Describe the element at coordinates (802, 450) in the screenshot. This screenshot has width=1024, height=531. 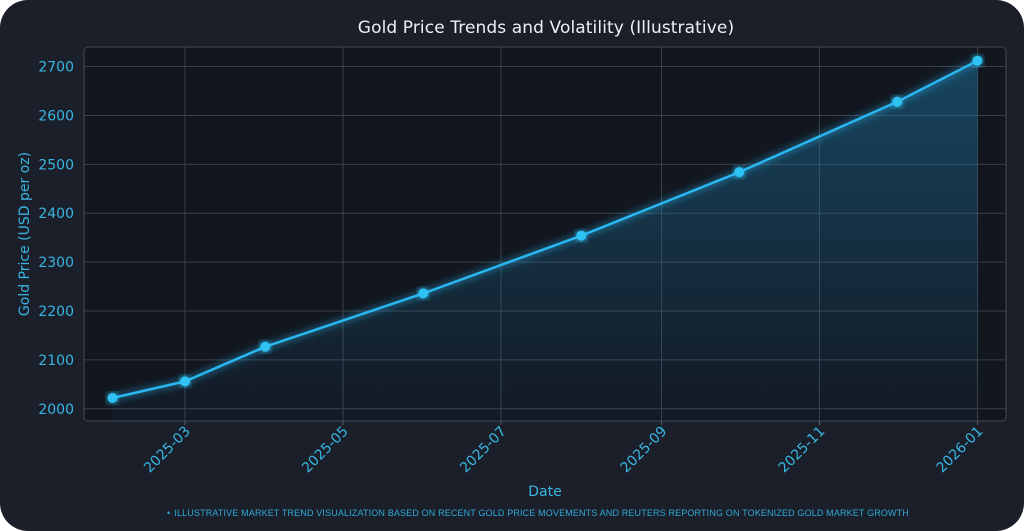
I see `x-tick-label: 2025-11` at that location.